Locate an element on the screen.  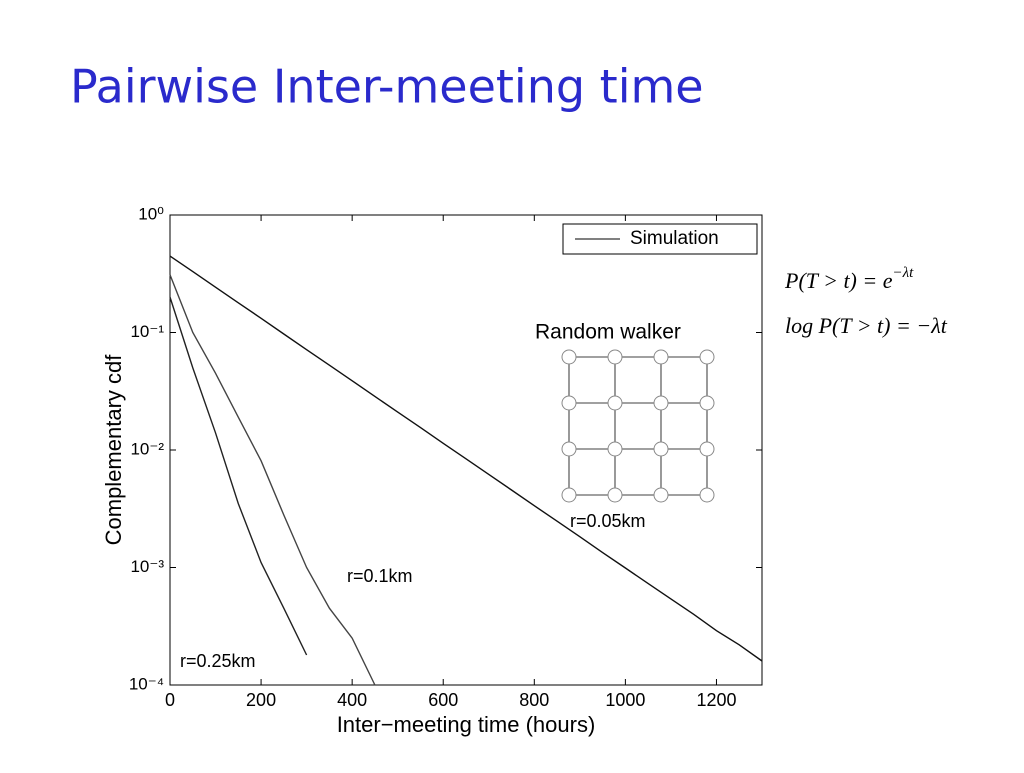
y-tick-label: 10⁰ is located at coordinates (151, 213).